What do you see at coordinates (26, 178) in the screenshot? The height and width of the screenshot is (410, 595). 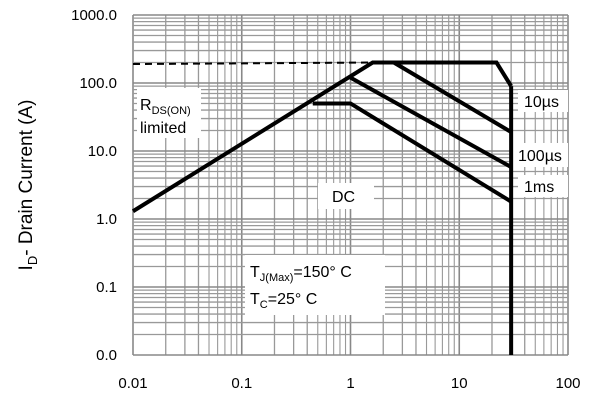 I see `y-label-part: - Drain Current (A)` at bounding box center [26, 178].